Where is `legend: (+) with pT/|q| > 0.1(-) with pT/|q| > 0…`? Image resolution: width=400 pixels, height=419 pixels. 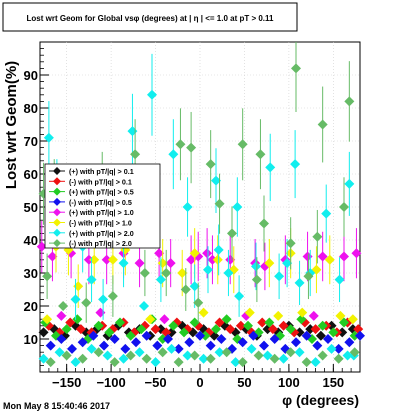
legend: (+) with pT/|q| > 0.1(-) with pT/|q| > 0… is located at coordinates (102, 206).